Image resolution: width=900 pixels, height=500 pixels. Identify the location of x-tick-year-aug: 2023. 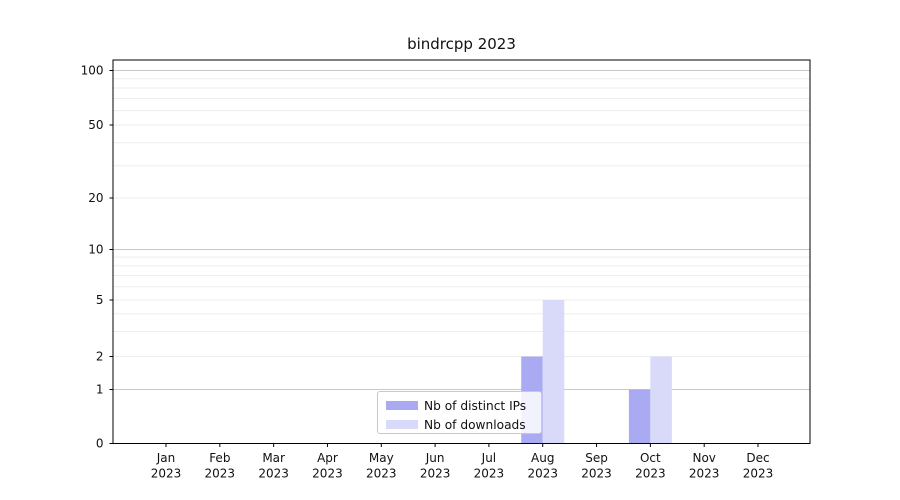
(542, 474).